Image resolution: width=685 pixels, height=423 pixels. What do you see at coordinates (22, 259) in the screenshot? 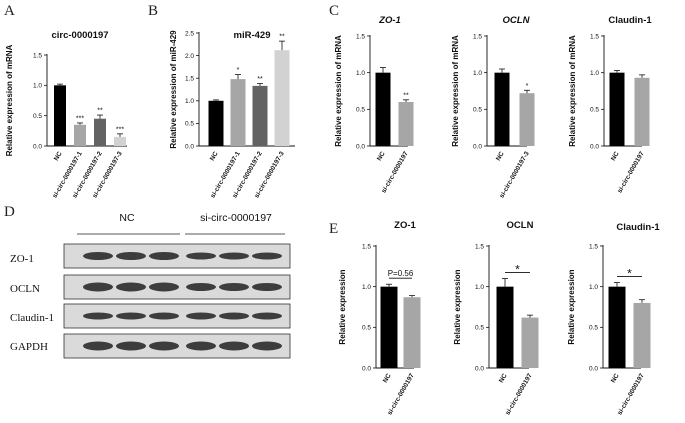
I see `blot-row-label-zo-1: ZO-1` at bounding box center [22, 259].